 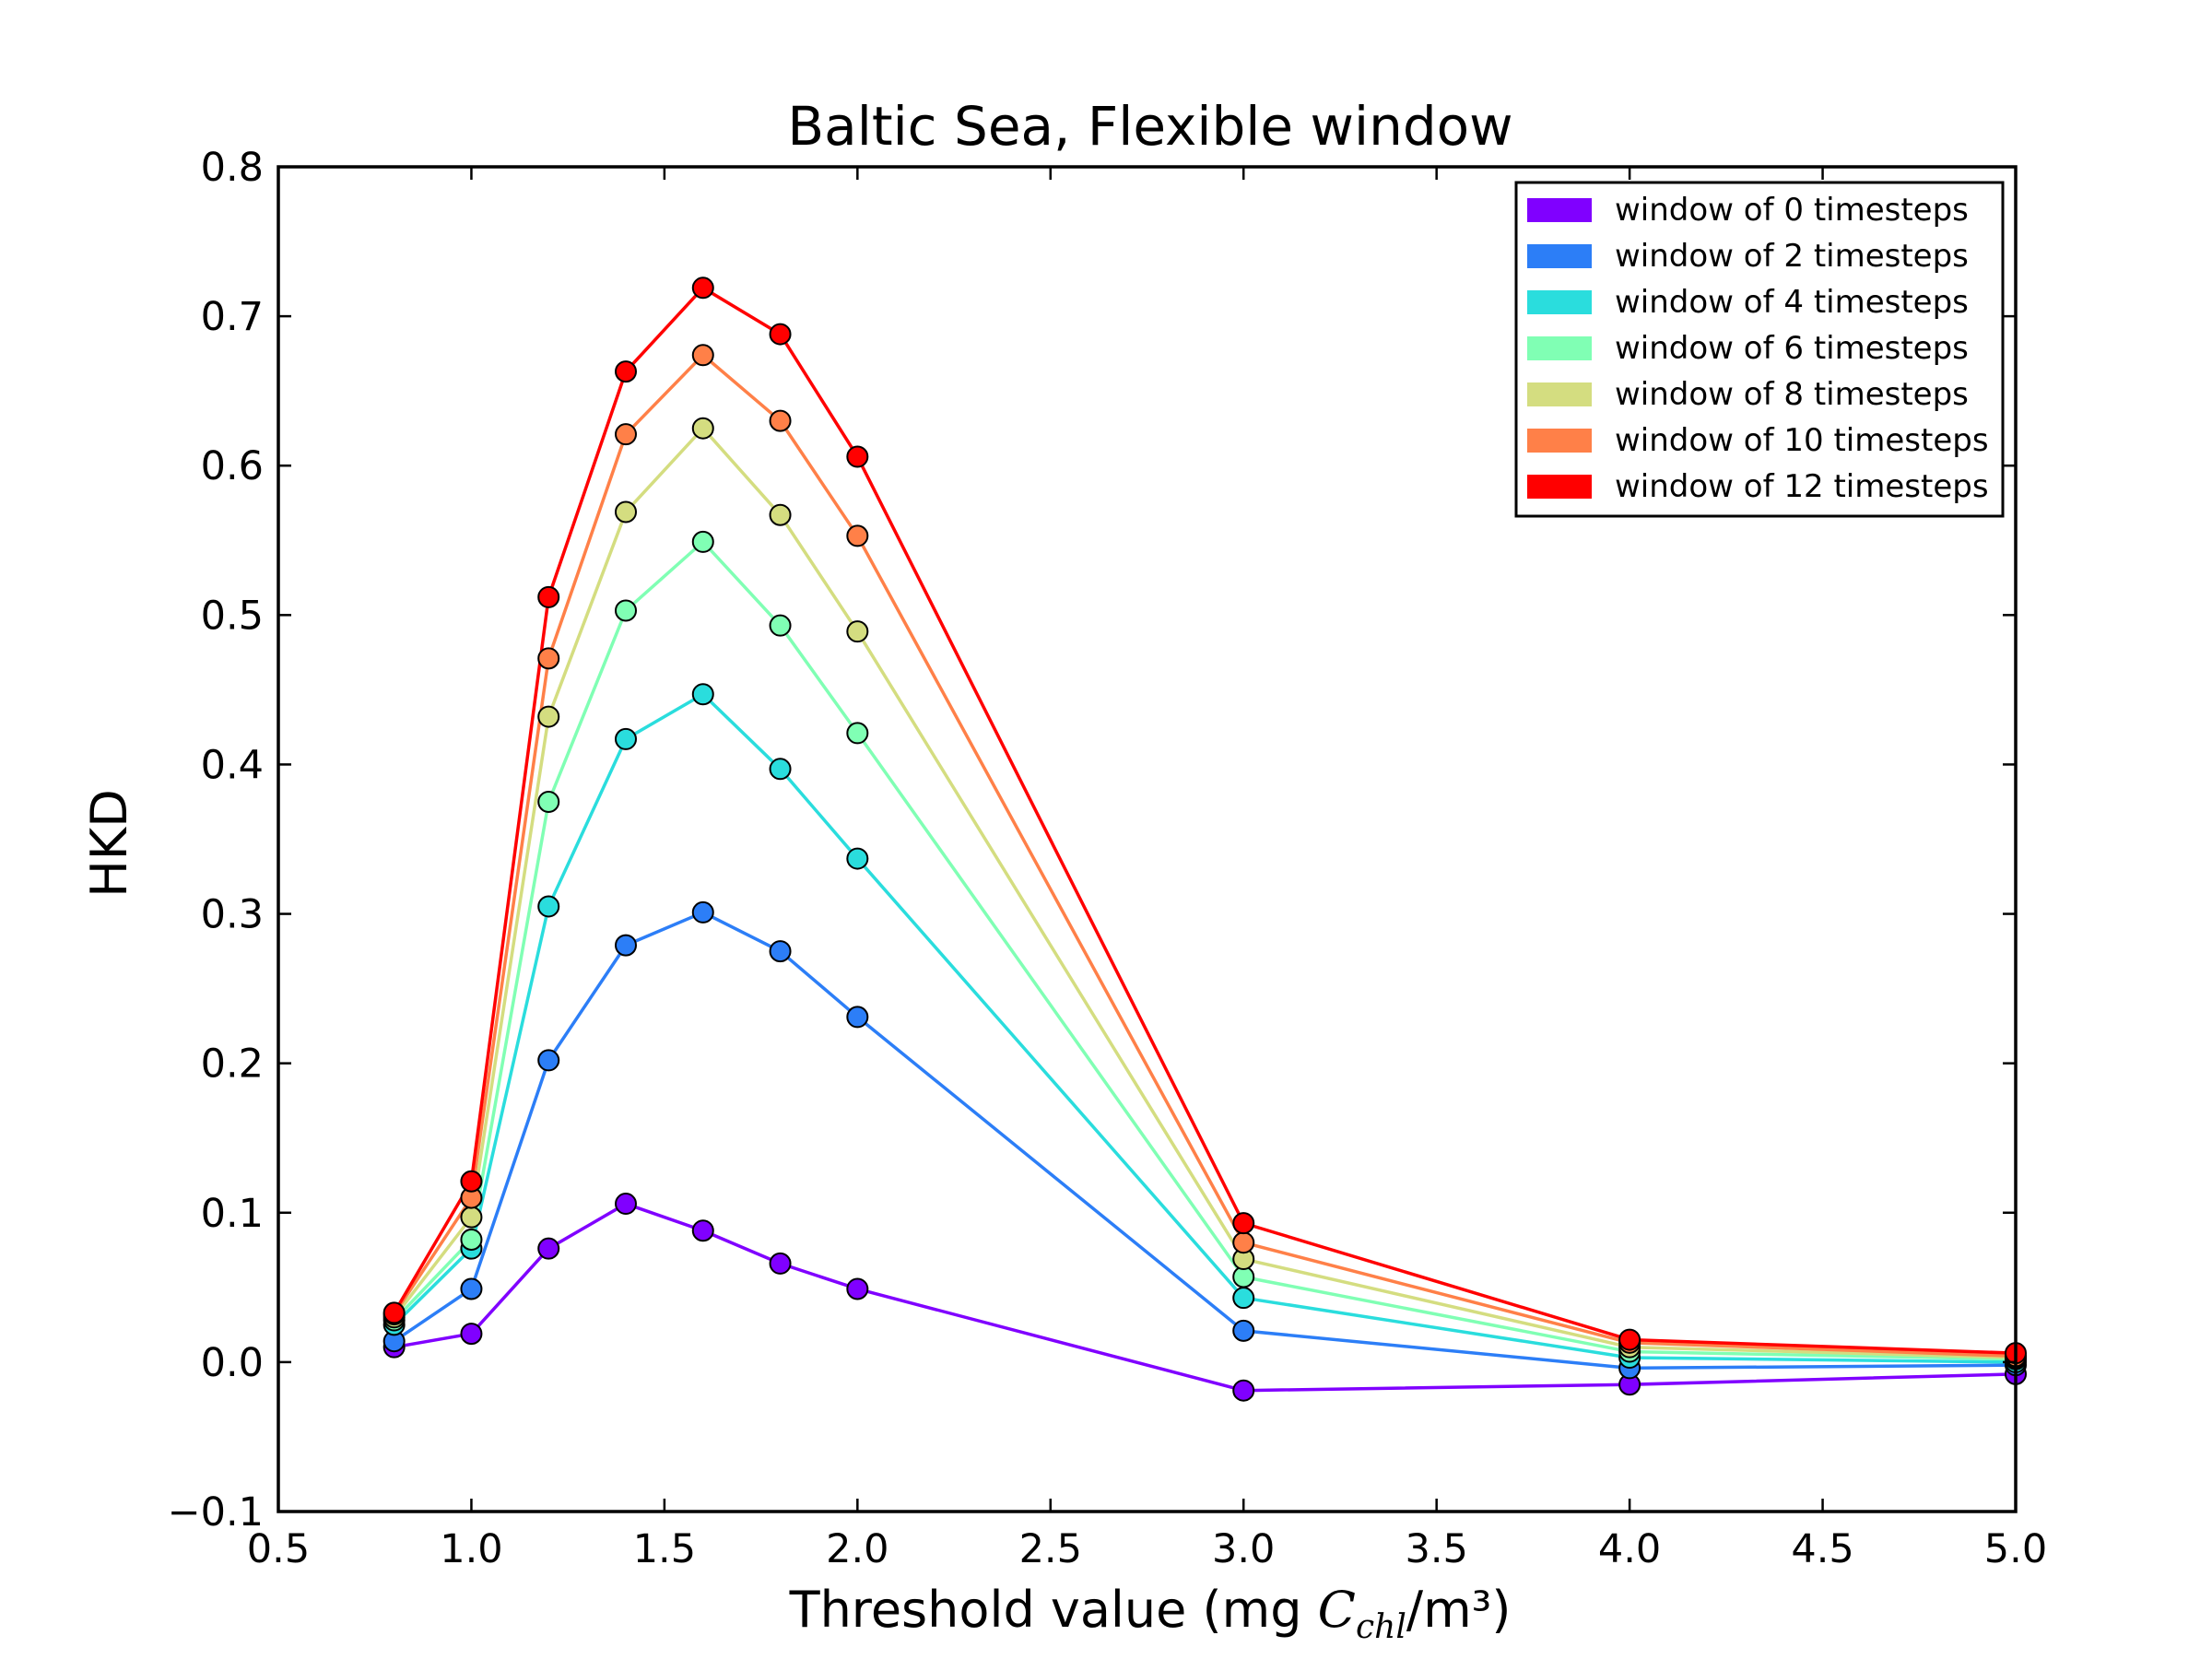 I want to click on legend-label-4: window of 8 timesteps, so click(x=1792, y=394).